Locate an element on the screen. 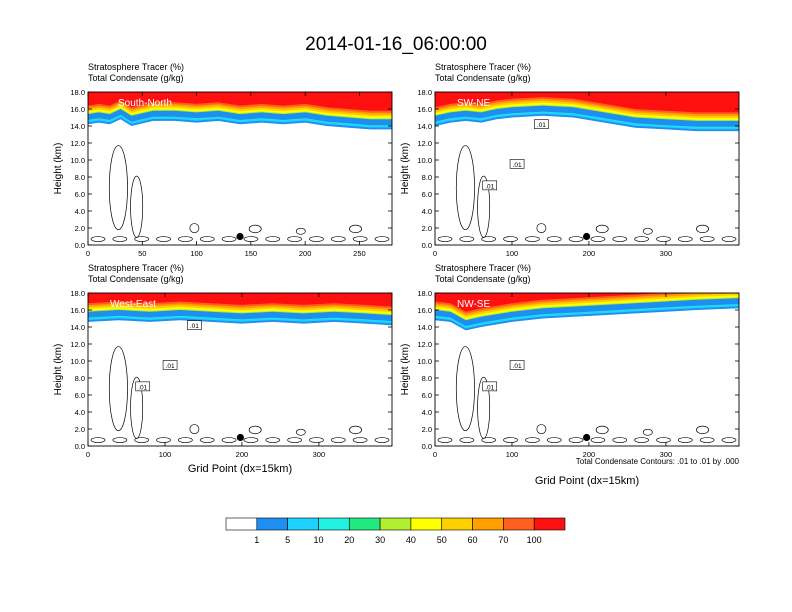  panel-label: West-East is located at coordinates (133, 304).